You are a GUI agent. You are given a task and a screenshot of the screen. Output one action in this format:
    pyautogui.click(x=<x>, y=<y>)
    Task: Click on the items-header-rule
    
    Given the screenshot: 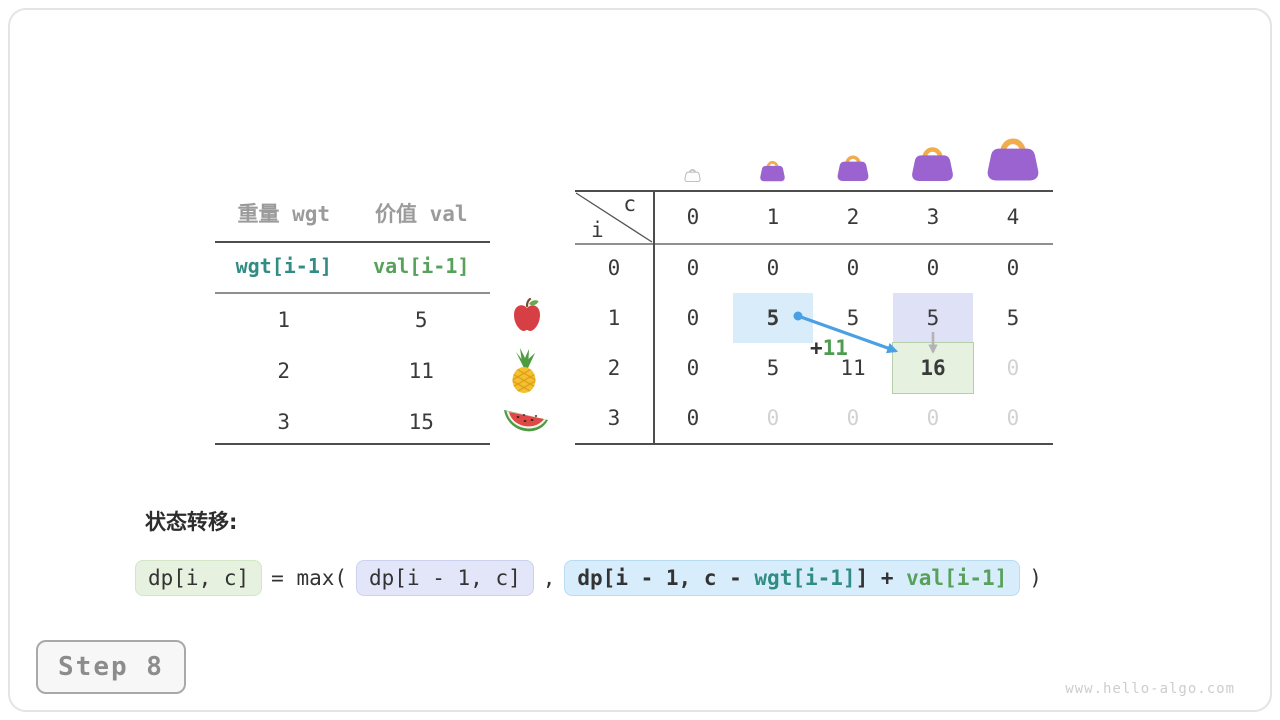 What is the action you would take?
    pyautogui.click(x=352, y=242)
    